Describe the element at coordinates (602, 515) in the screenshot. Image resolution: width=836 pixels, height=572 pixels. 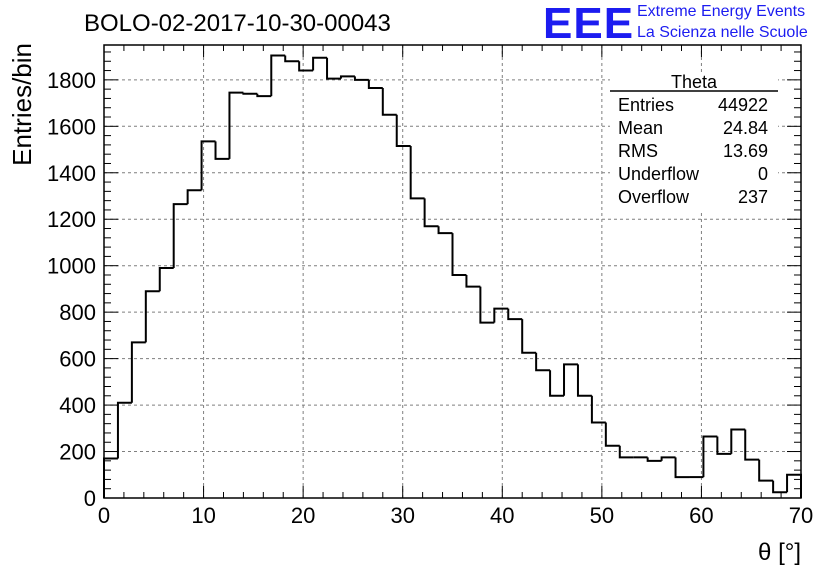
I see `x-tick-label: 50` at that location.